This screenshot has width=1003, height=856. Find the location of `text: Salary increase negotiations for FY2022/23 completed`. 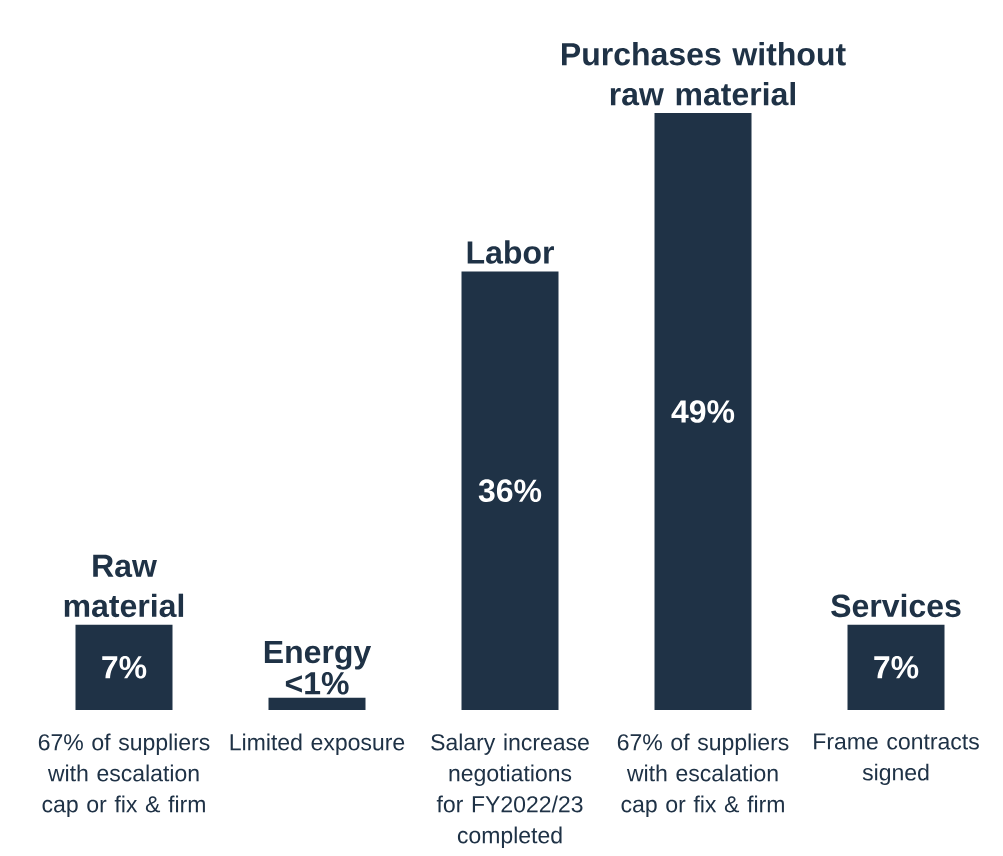

text: Salary increase negotiations for FY2022/23 completed is located at coordinates (510, 790).